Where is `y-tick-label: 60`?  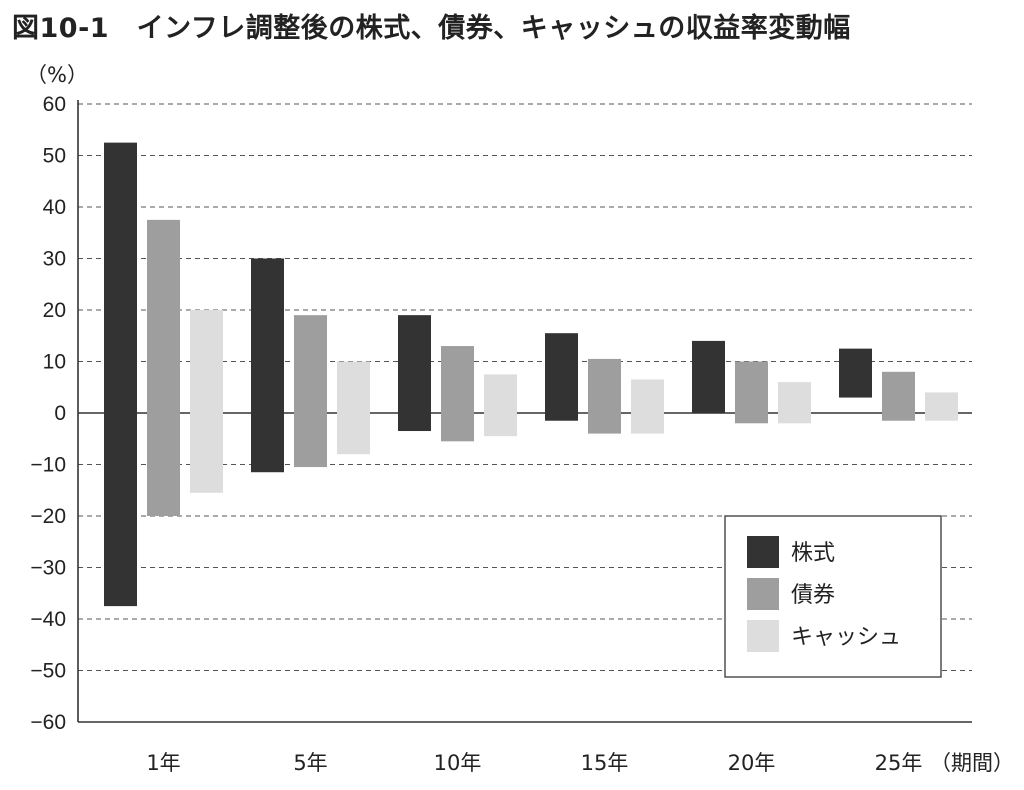 y-tick-label: 60 is located at coordinates (54, 104).